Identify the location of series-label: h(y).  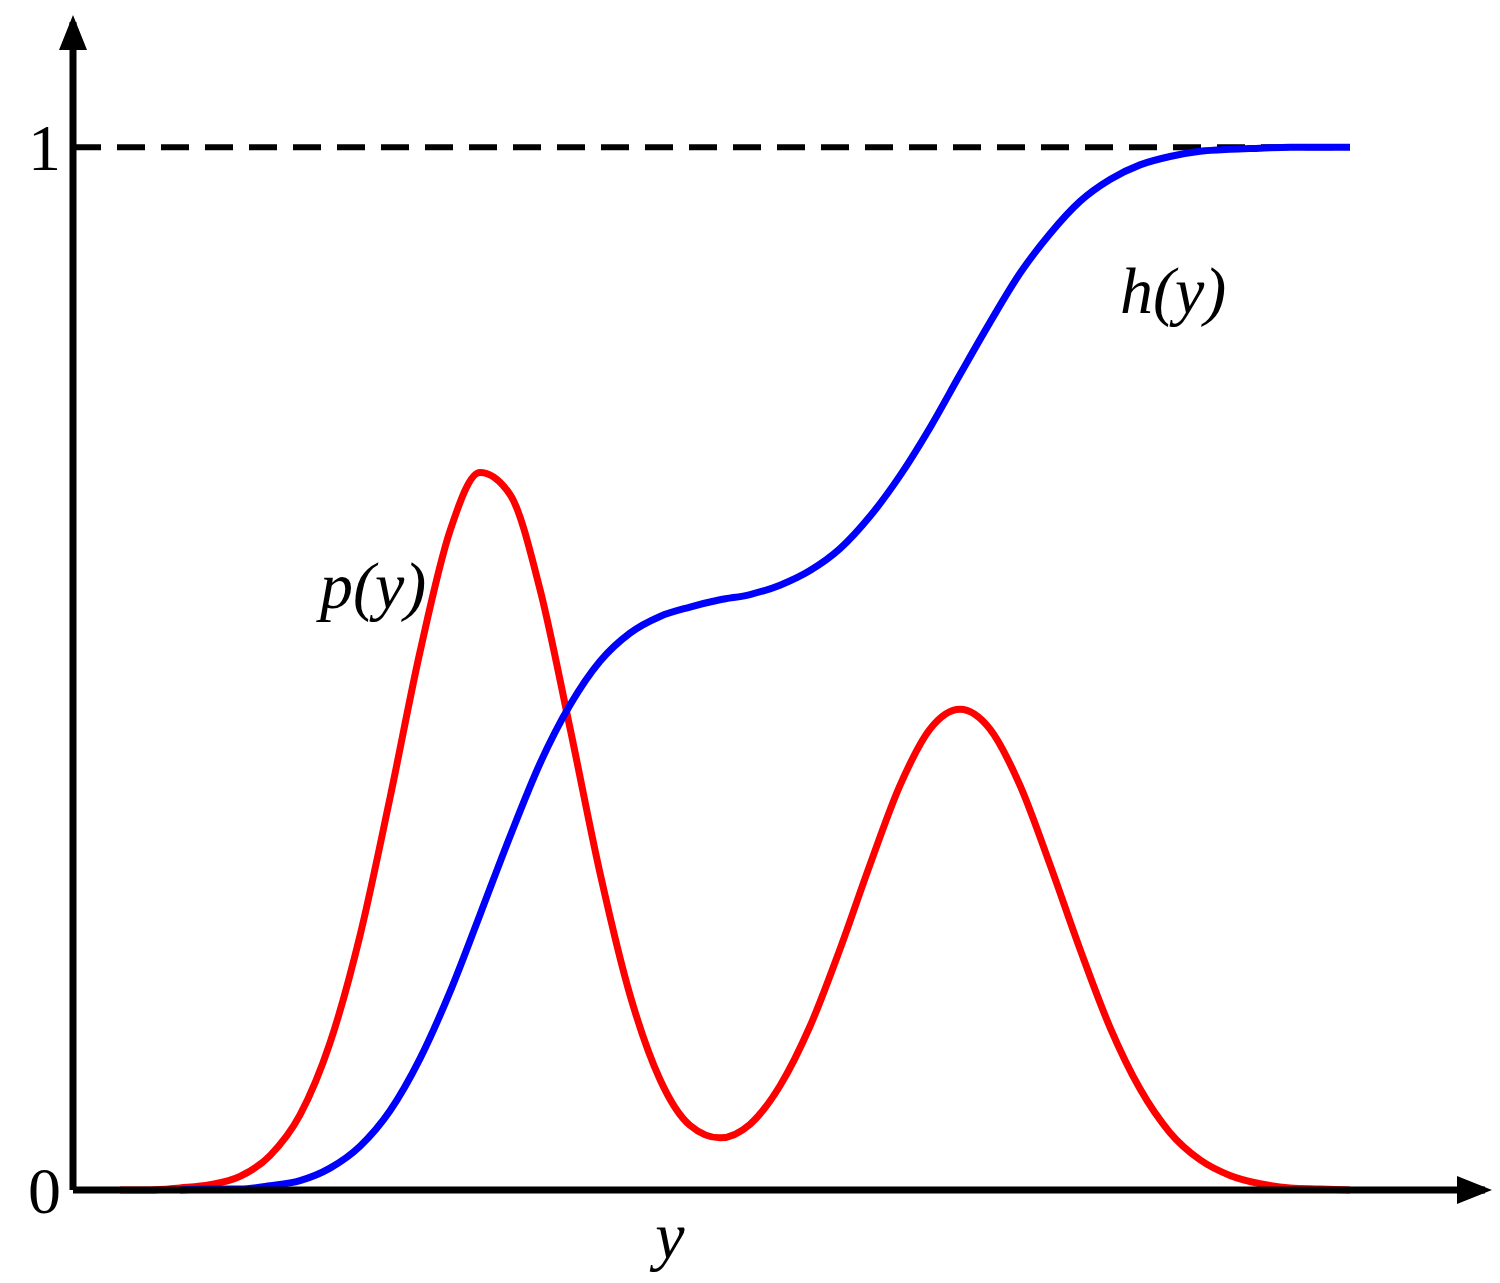
(1173, 291).